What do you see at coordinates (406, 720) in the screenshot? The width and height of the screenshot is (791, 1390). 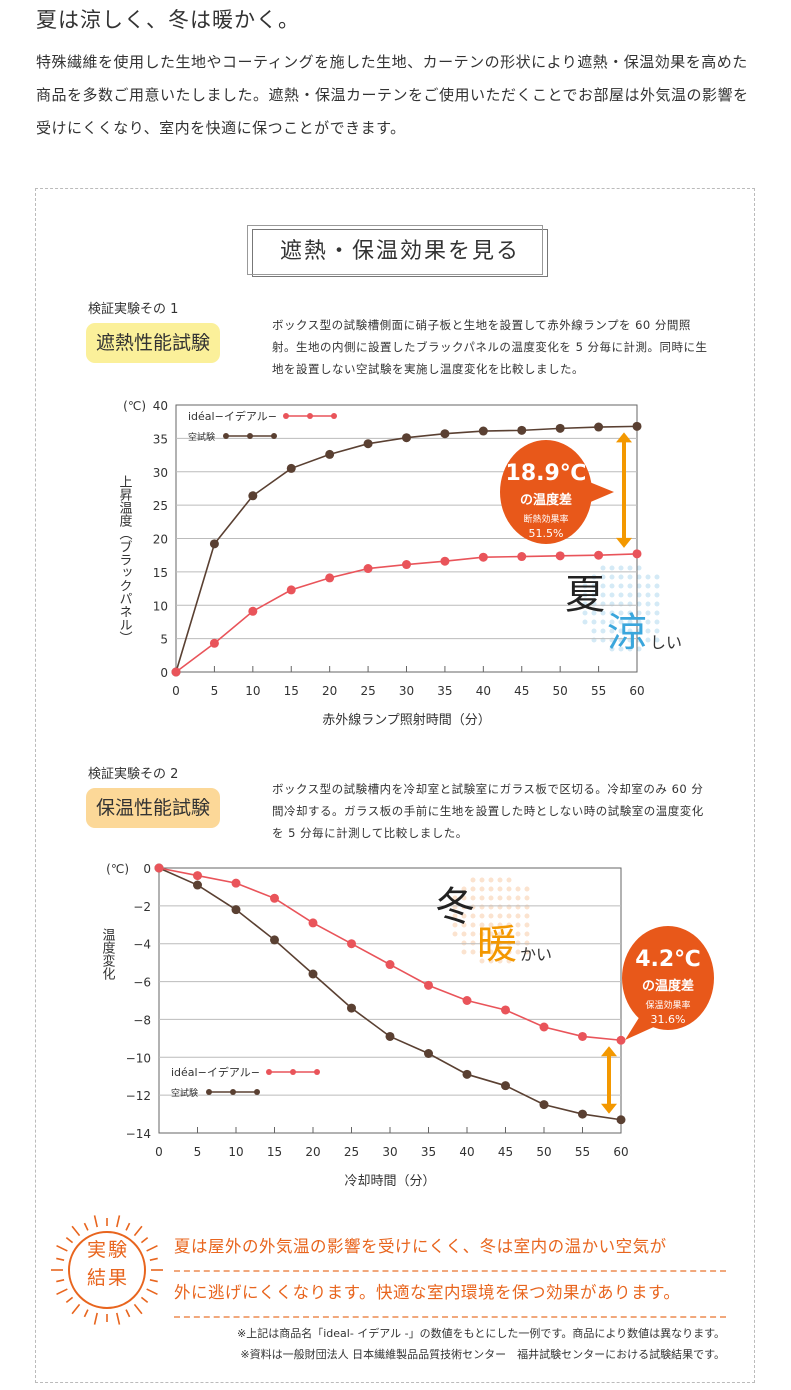 I see `x-axis-label: 赤外線ランプ照射時間（分）` at bounding box center [406, 720].